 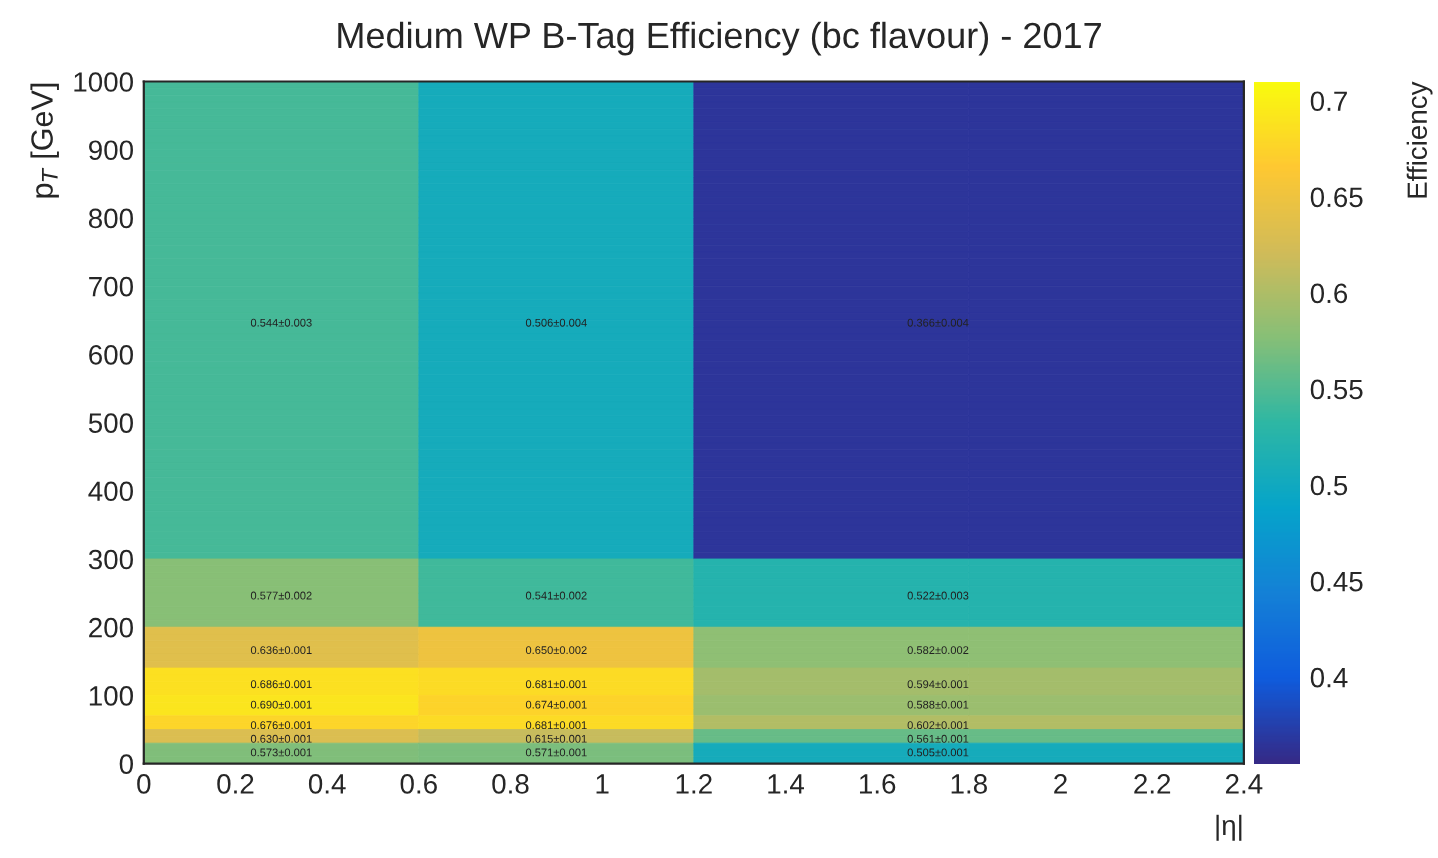 What do you see at coordinates (1336, 389) in the screenshot?
I see `color-bar-label: 0.55` at bounding box center [1336, 389].